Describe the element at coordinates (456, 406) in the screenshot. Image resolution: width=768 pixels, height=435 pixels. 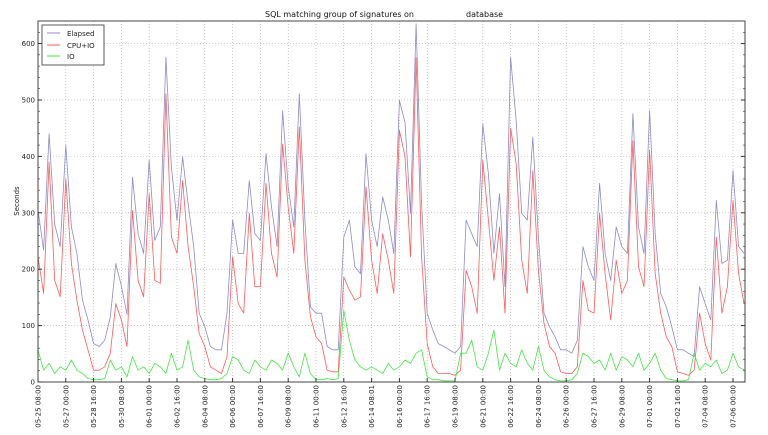
I see `x-tick-label: 06-19 08:00` at that location.